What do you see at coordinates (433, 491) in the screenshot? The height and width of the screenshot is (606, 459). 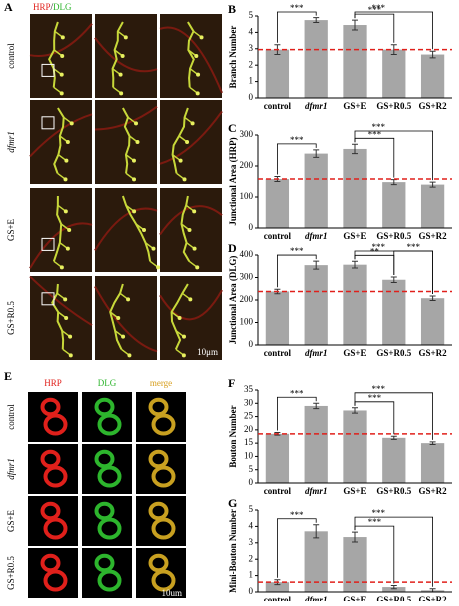 I see `x-tick-label: GS+R2` at bounding box center [433, 491].